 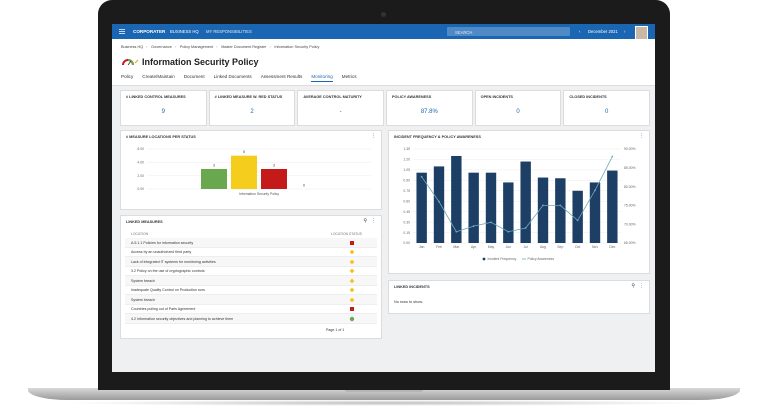 What do you see at coordinates (149, 31) in the screenshot?
I see `logo: CORPORATER` at bounding box center [149, 31].